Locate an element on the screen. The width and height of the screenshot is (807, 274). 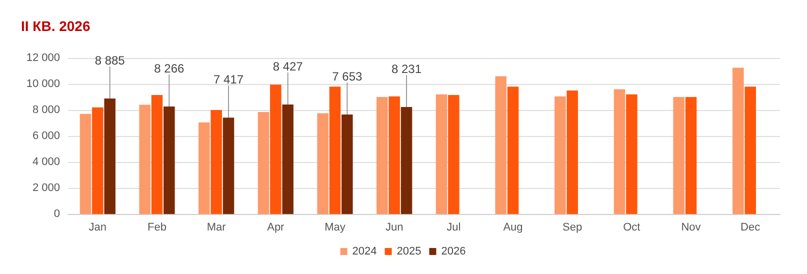
y-tick-label: 0 is located at coordinates (57, 214).